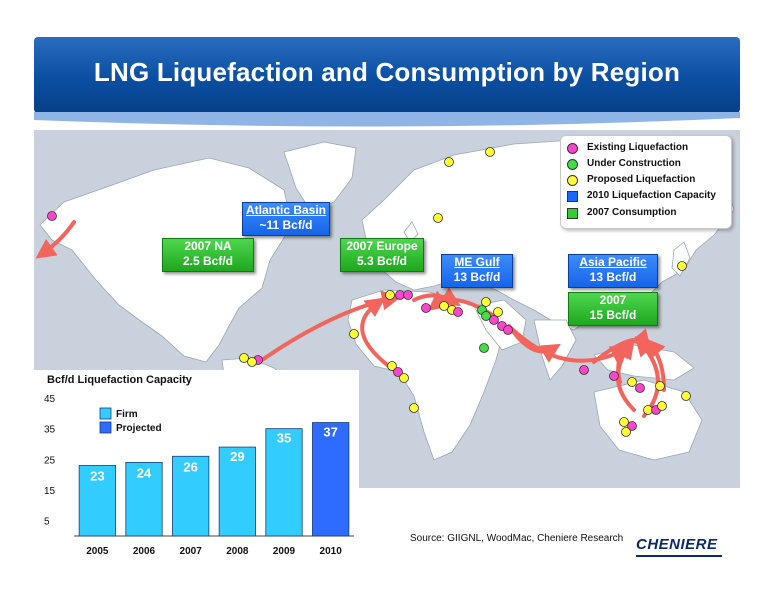 This screenshot has width=776, height=600. What do you see at coordinates (679, 556) in the screenshot?
I see `logo-underline` at bounding box center [679, 556].